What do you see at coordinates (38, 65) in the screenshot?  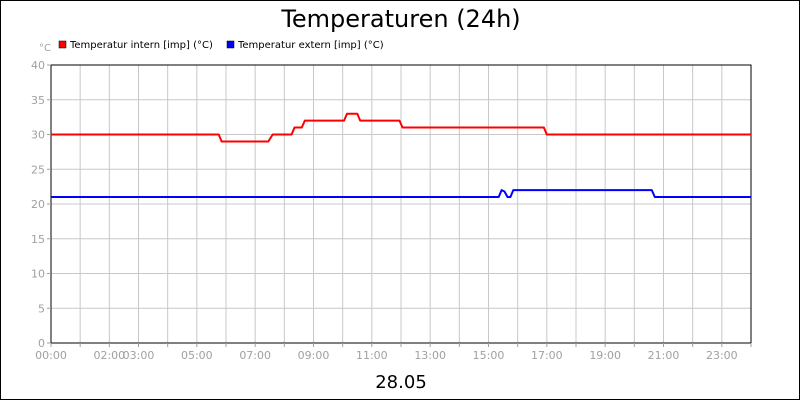 I see `y-tick-label: 40` at bounding box center [38, 65].